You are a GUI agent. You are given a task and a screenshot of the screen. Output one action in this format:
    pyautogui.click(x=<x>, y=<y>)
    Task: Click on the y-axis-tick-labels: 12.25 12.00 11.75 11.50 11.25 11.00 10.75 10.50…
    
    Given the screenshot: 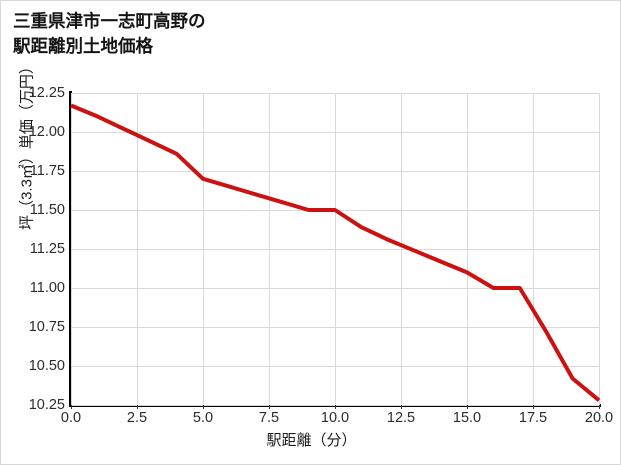 What is the action you would take?
    pyautogui.click(x=33, y=232)
    